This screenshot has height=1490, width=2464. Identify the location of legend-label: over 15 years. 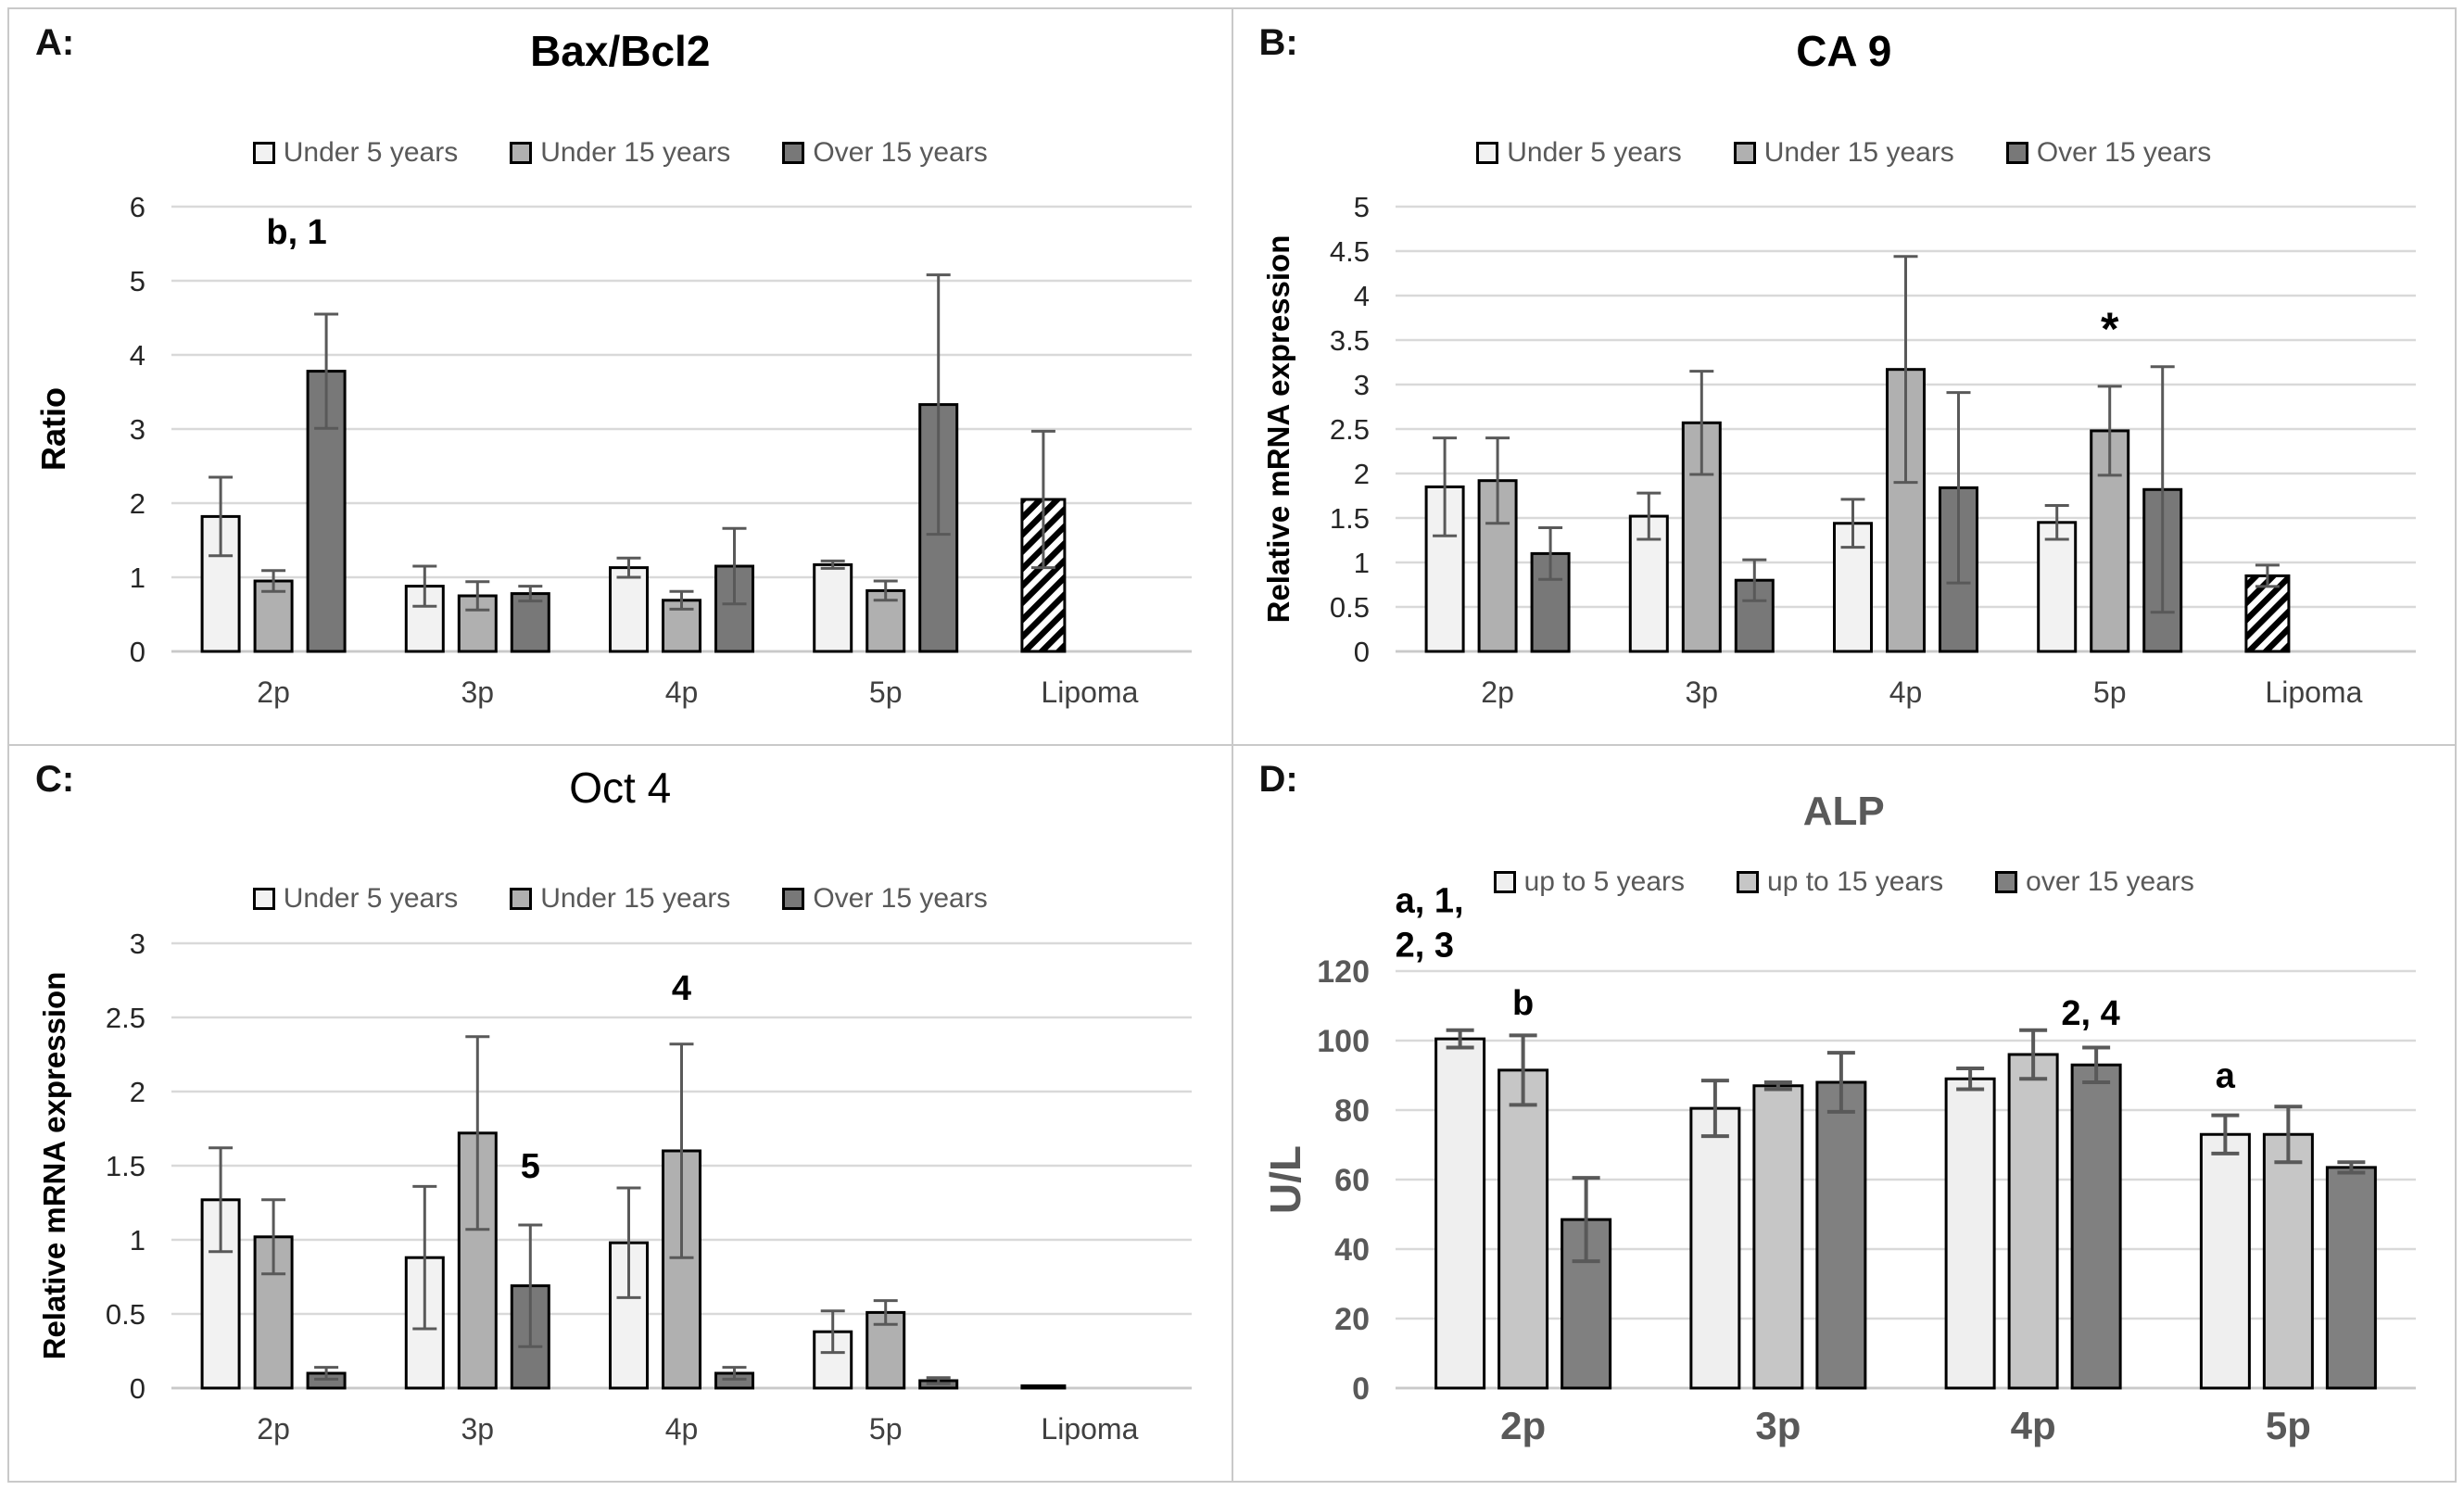
(2110, 881).